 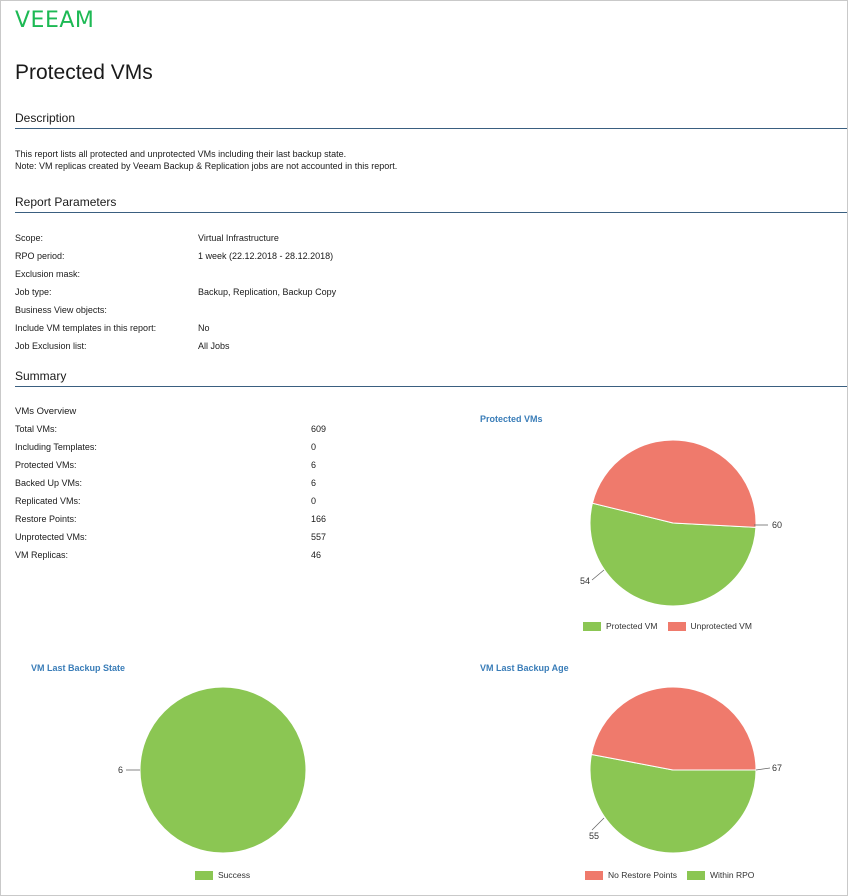 What do you see at coordinates (42, 555) in the screenshot?
I see `summary-label: VM Replicas:` at bounding box center [42, 555].